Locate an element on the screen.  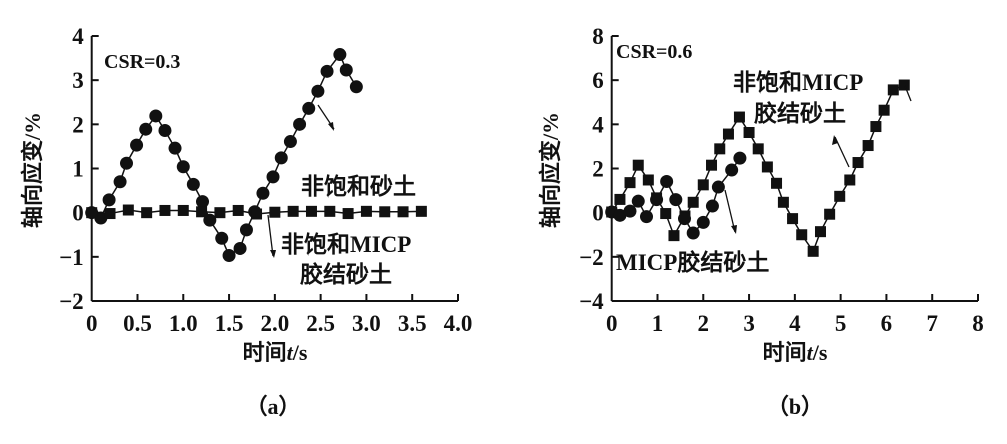
panel-a-legend-micp-line2: 胶结砂土 is located at coordinates (346, 274).